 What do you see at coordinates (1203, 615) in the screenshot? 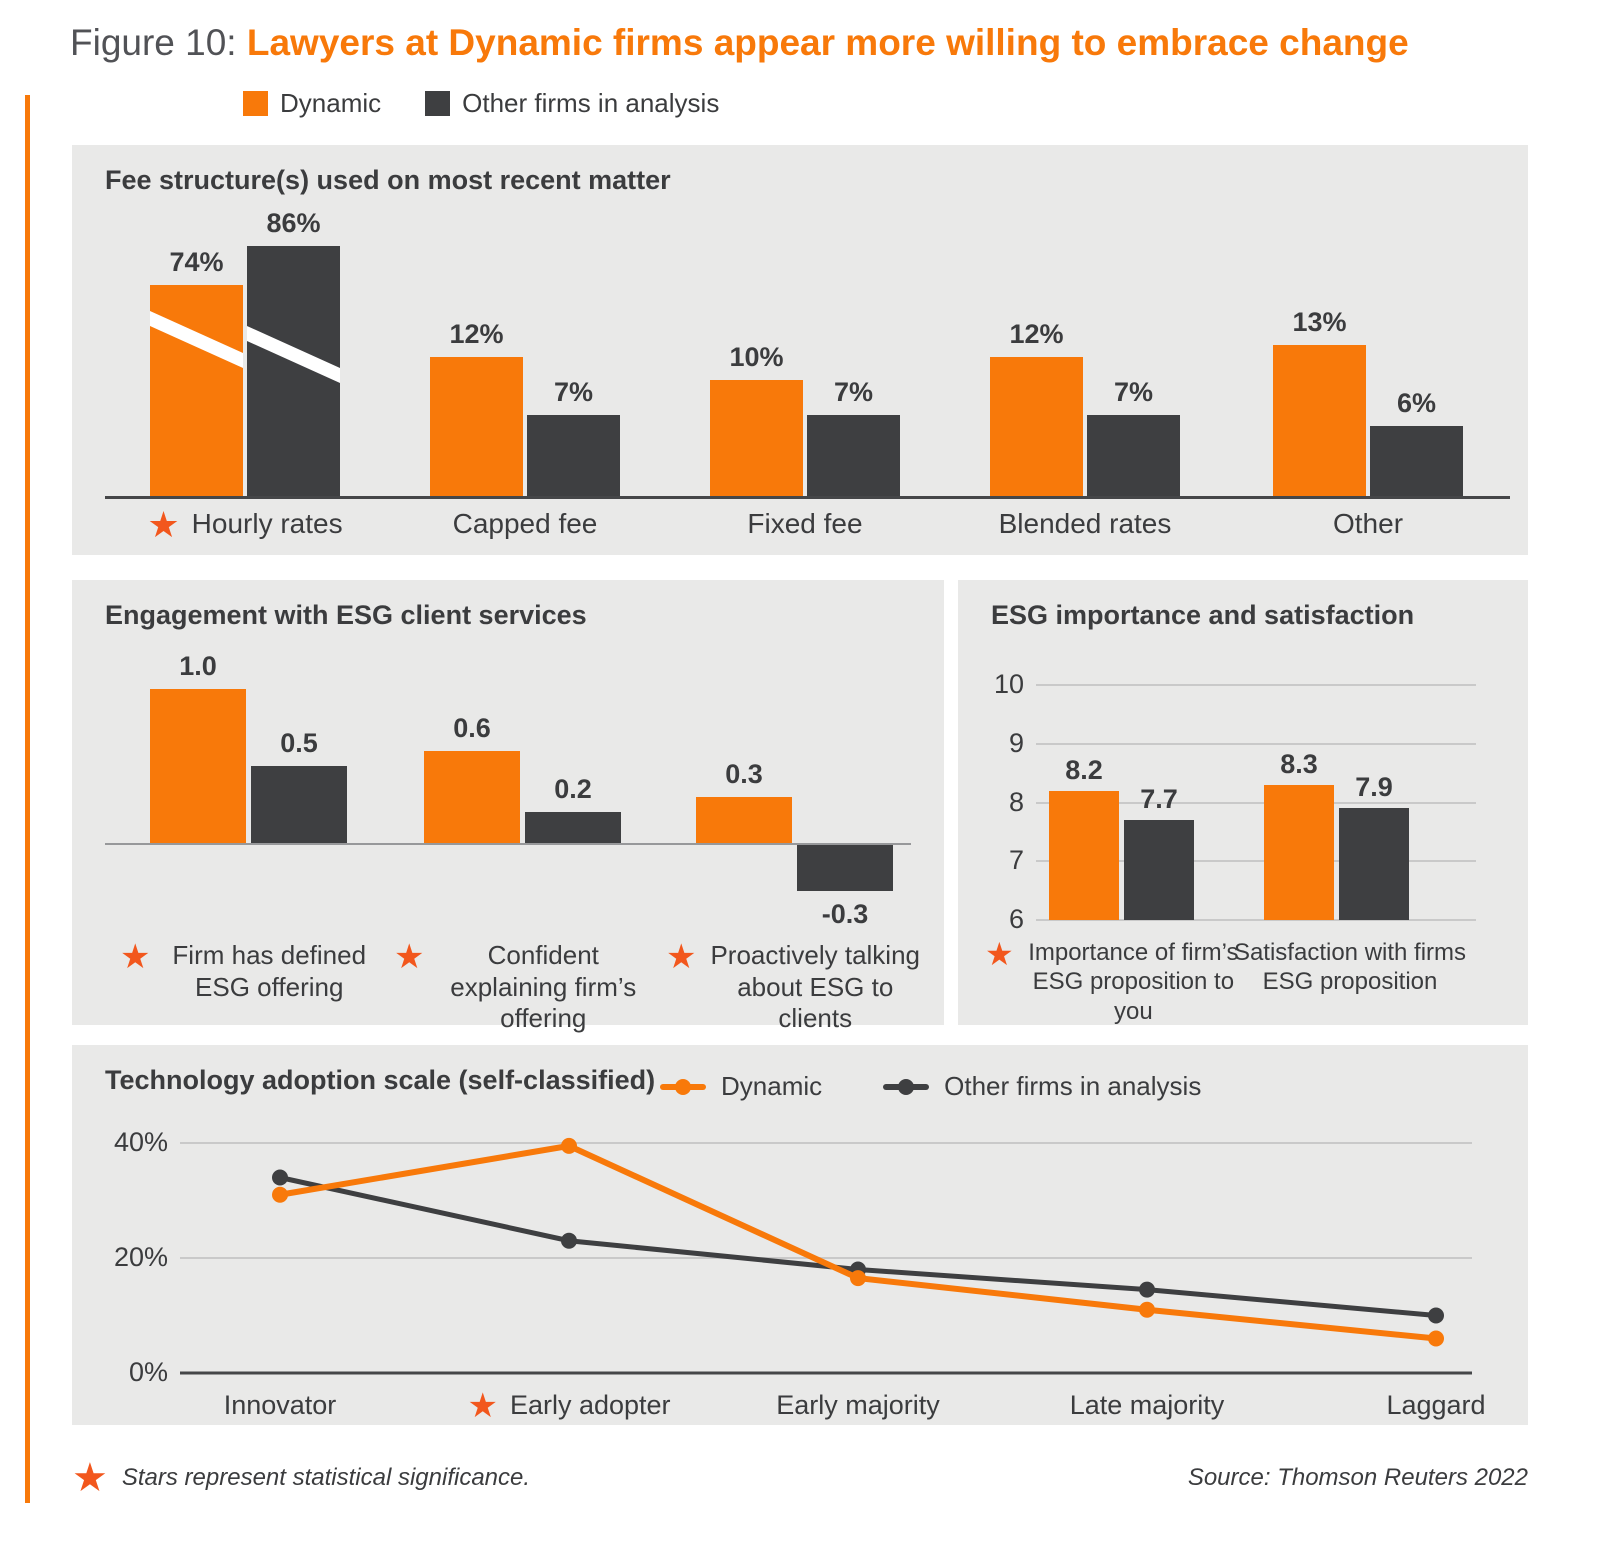
I see `chart-title-esg-importance: ESG importance and satisfaction` at bounding box center [1203, 615].